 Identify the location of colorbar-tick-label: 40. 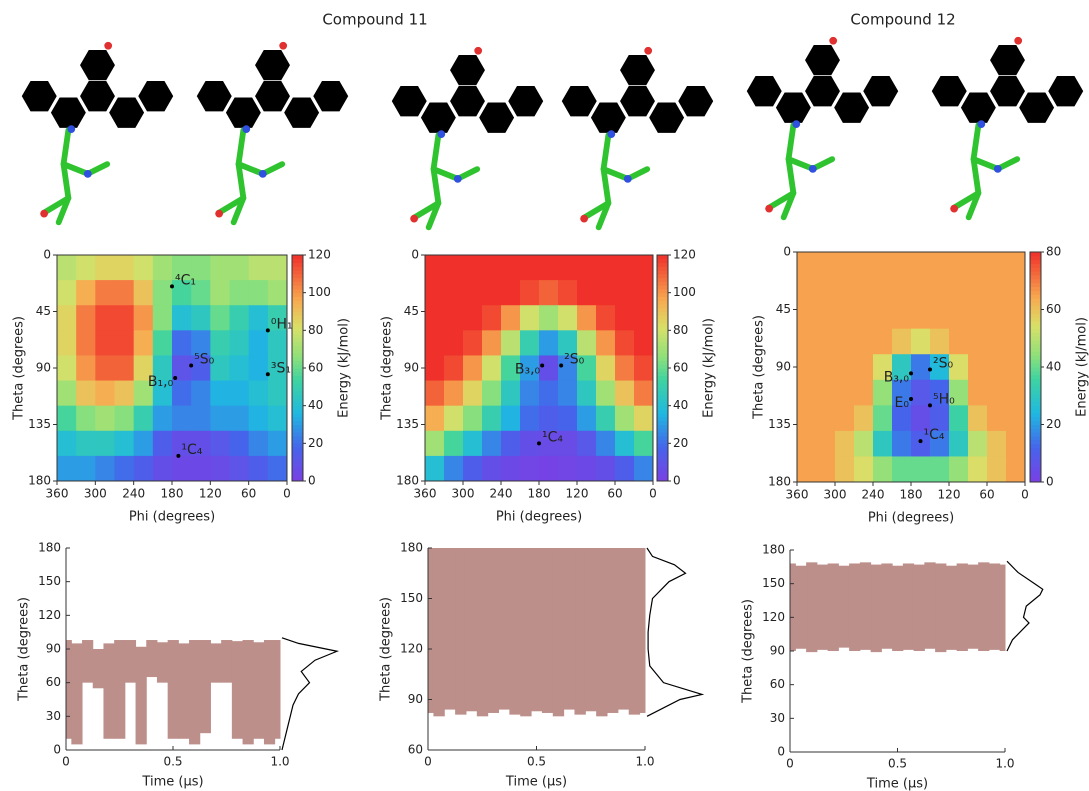
(1053, 367).